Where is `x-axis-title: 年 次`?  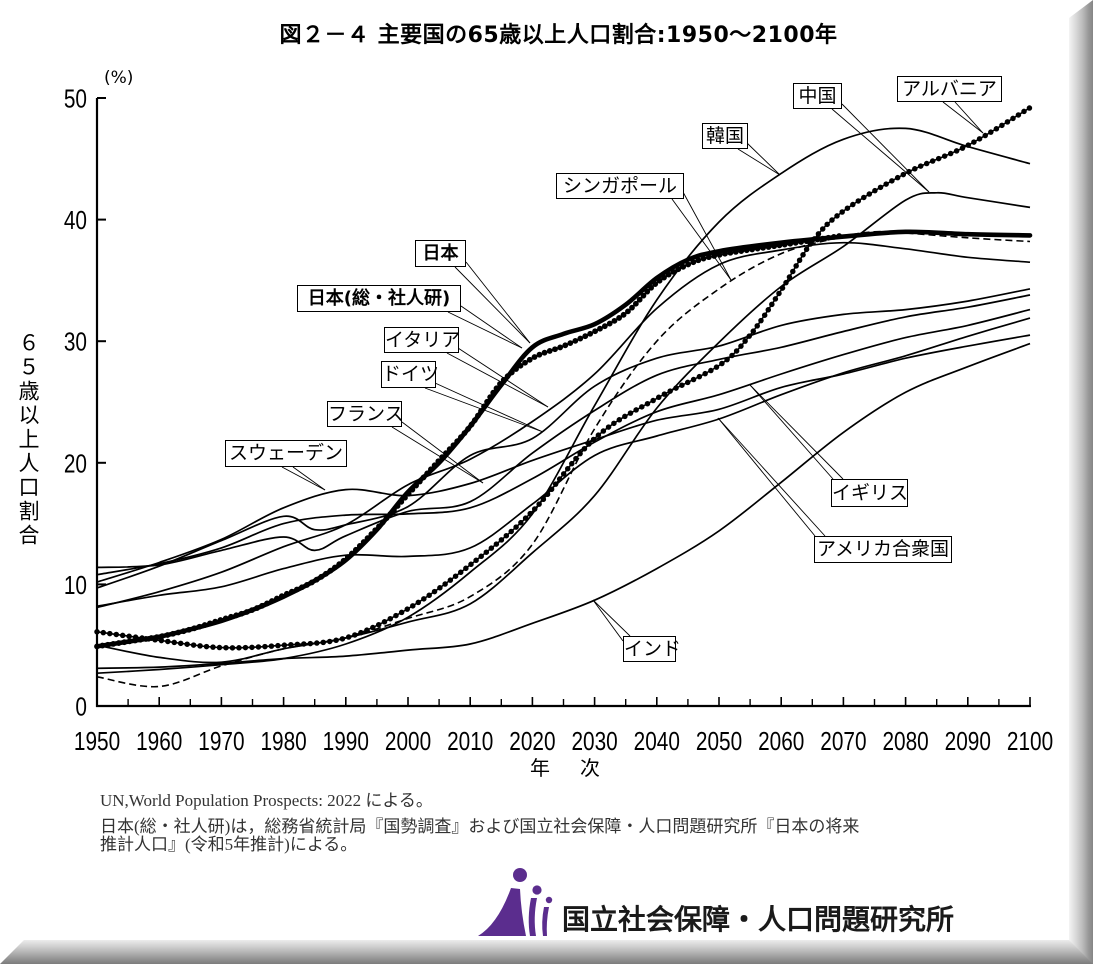
x-axis-title: 年 次 is located at coordinates (567, 768).